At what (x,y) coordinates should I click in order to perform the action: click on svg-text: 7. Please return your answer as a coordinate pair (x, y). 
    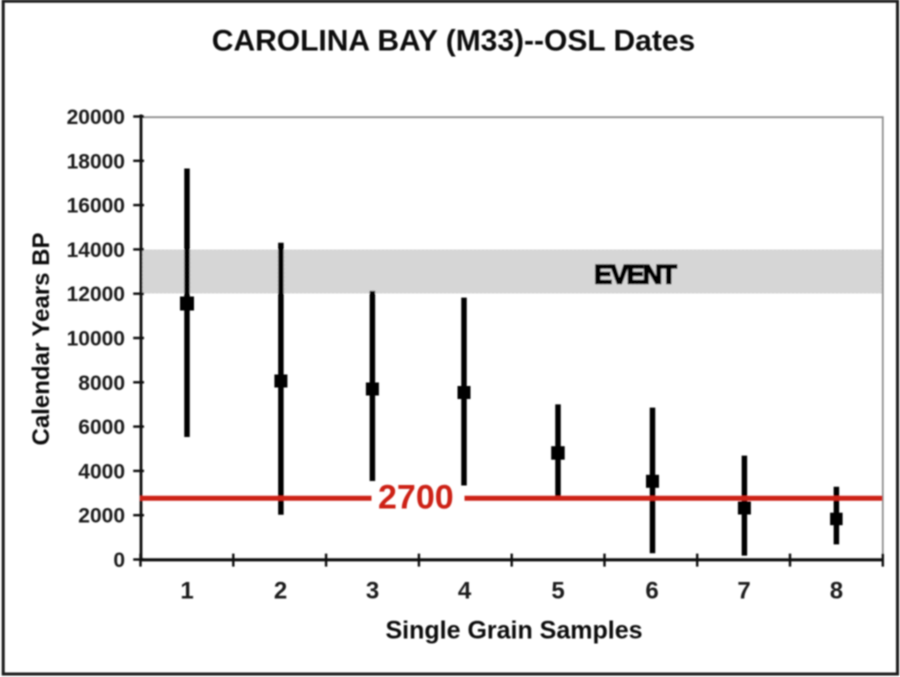
    Looking at the image, I should click on (743, 590).